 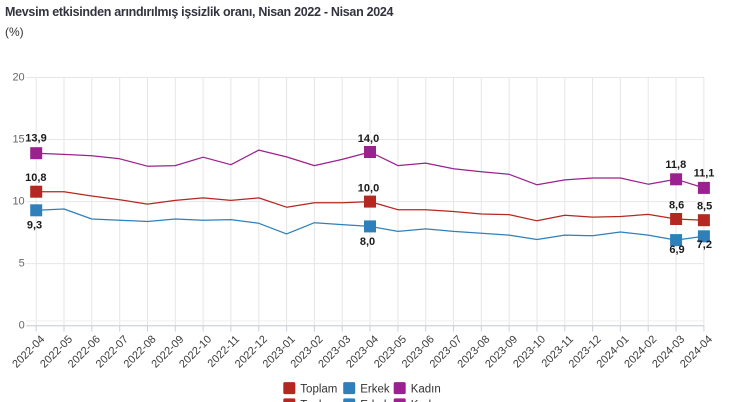 What do you see at coordinates (704, 245) in the screenshot?
I see `svg-text: 7,2` at bounding box center [704, 245].